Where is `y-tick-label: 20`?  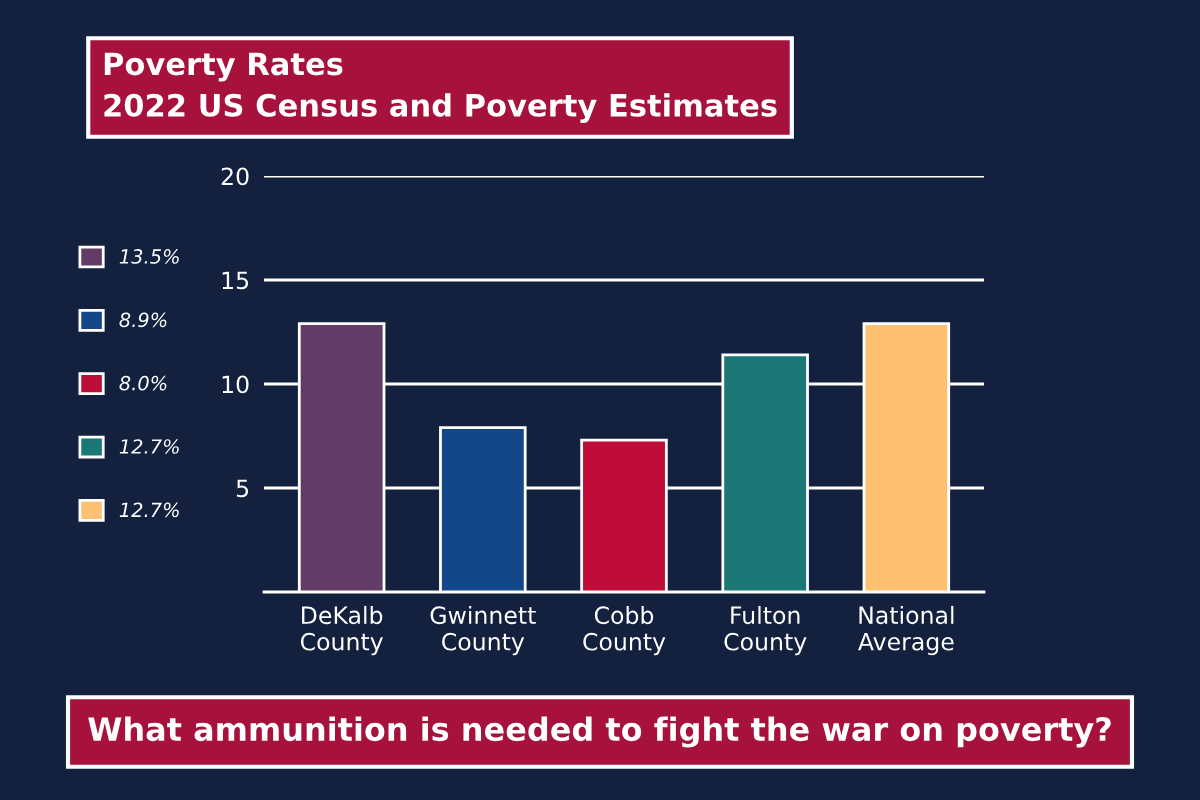
y-tick-label: 20 is located at coordinates (235, 176).